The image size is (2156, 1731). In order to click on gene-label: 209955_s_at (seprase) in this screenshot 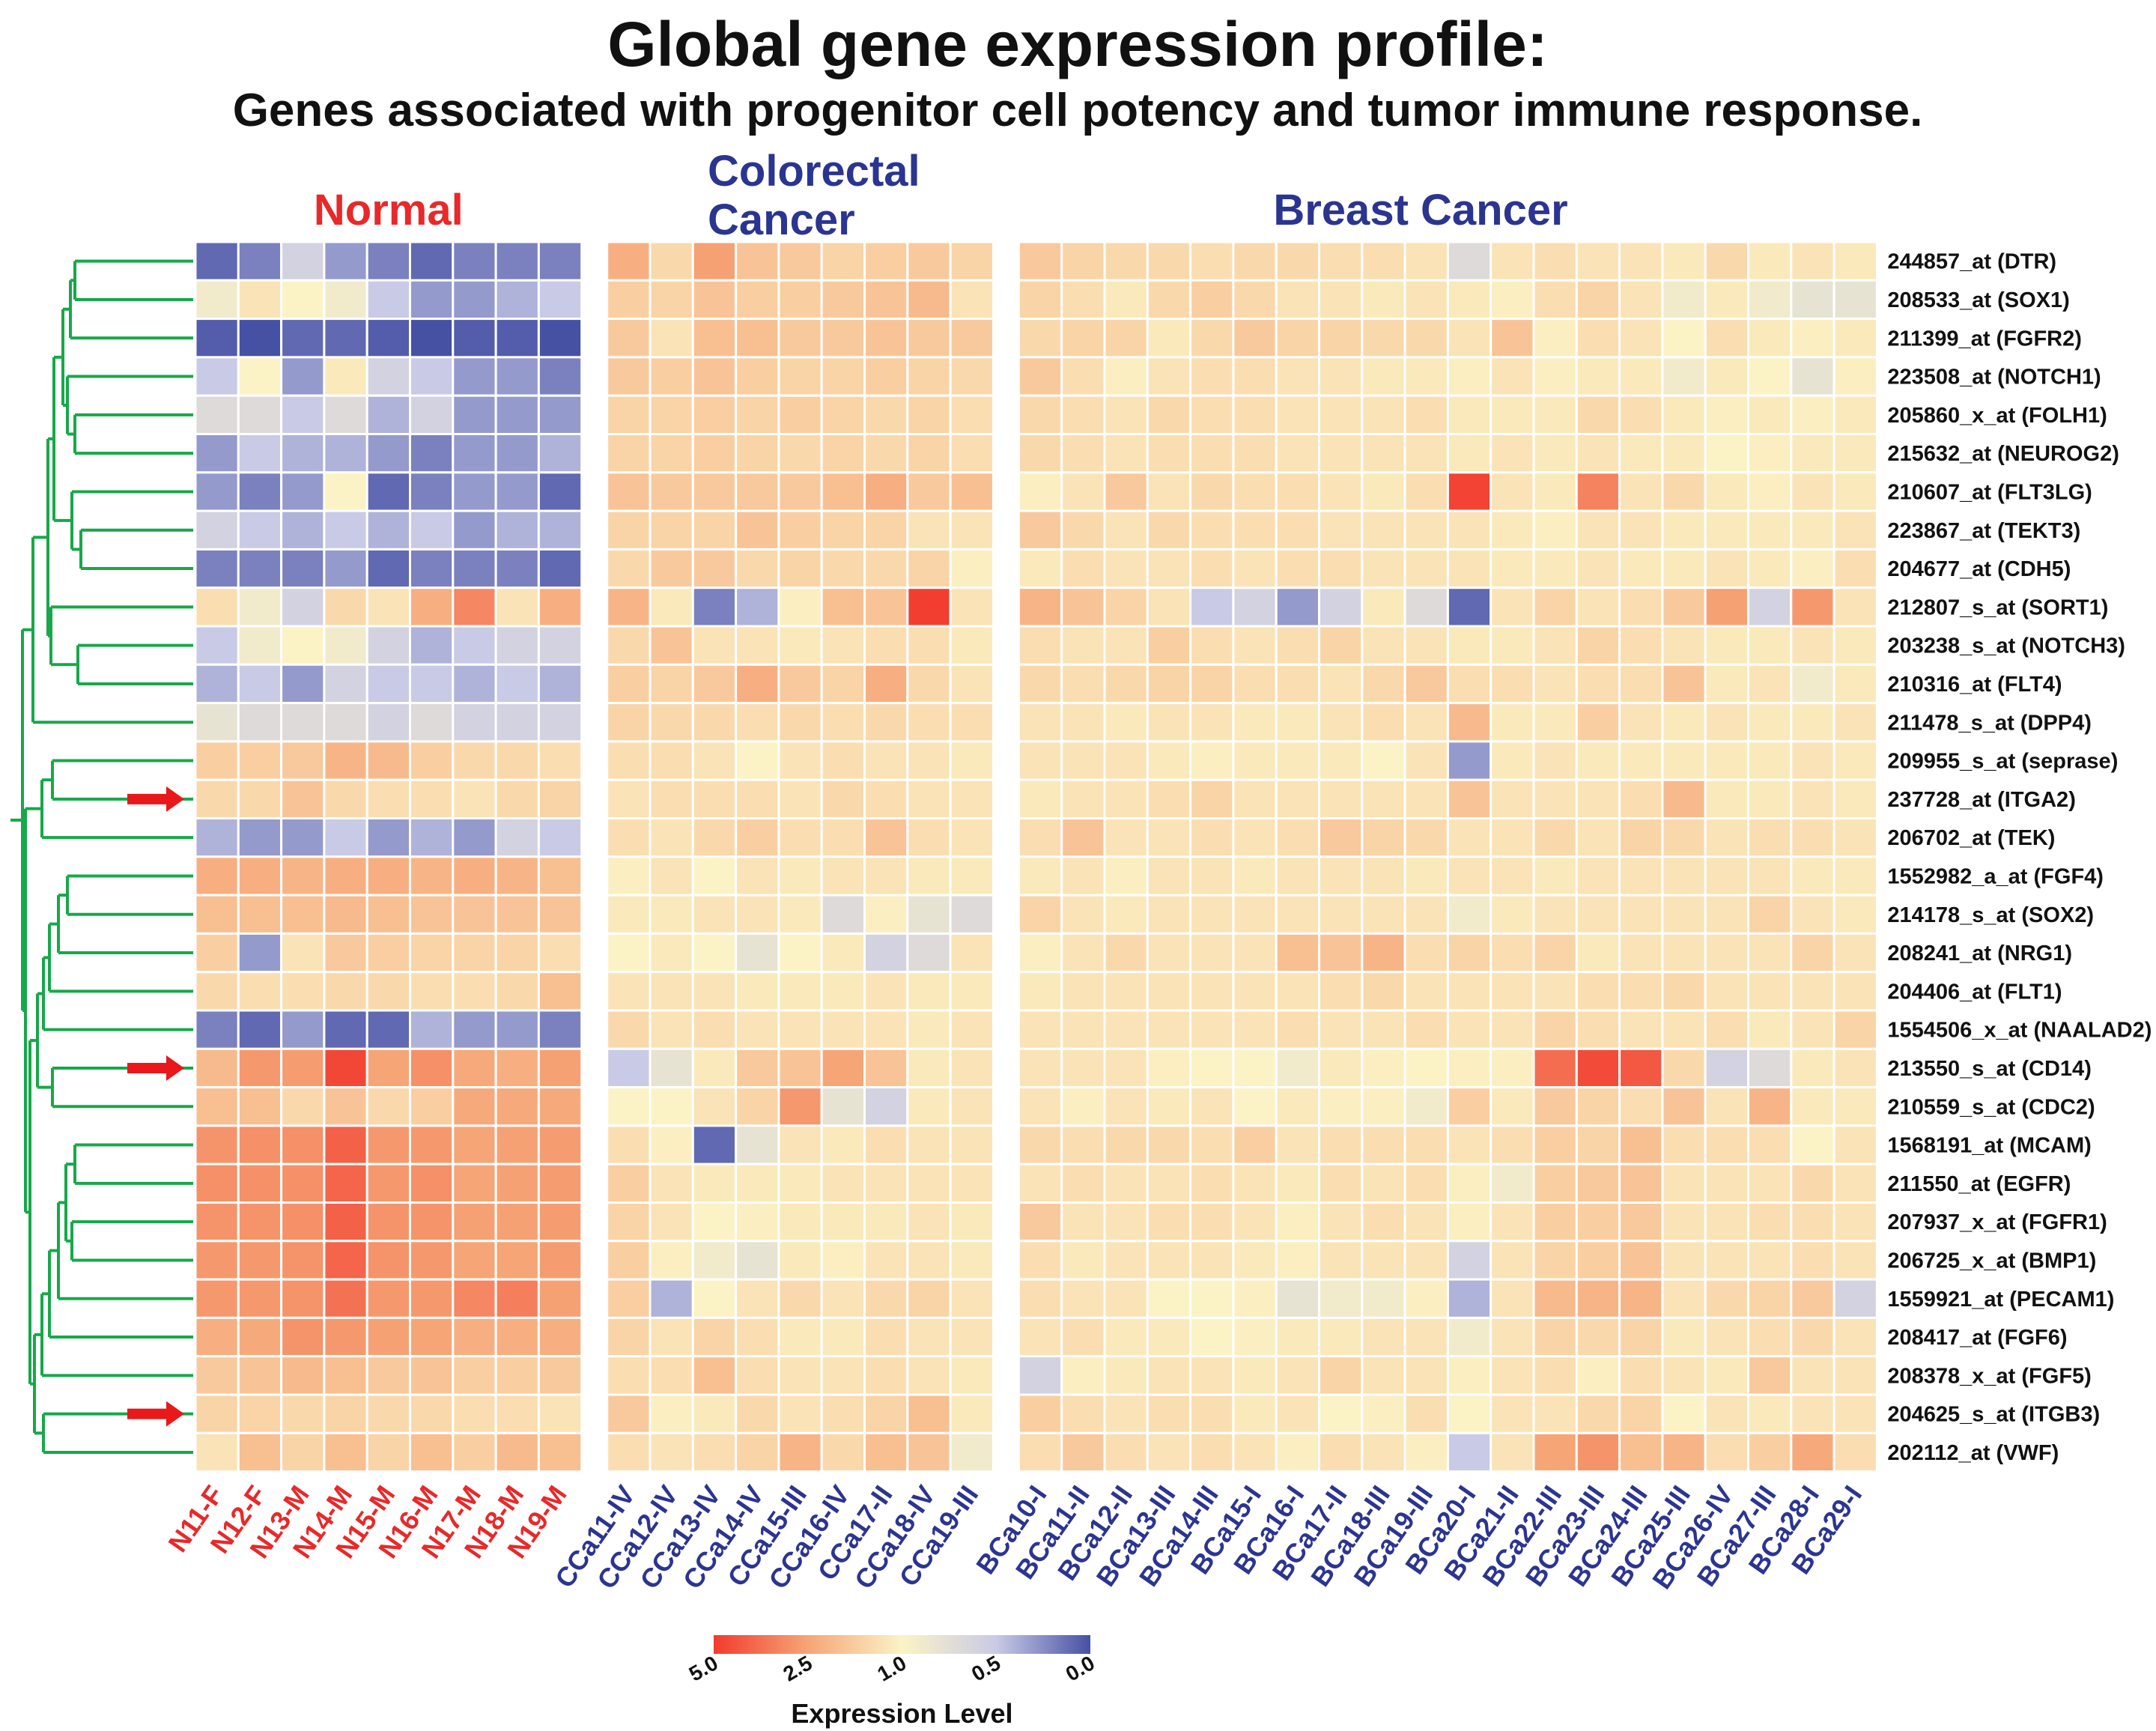, I will do `click(2002, 762)`.